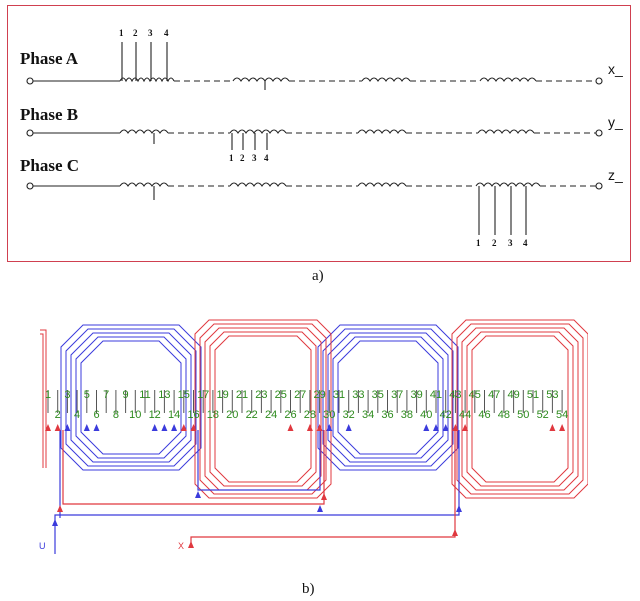  I want to click on slot-label-top: 13, so click(164, 395).